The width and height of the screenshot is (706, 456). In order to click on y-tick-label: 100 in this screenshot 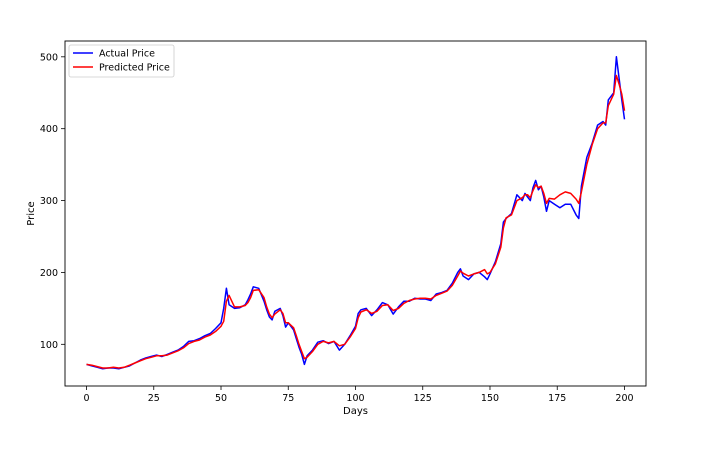, I will do `click(49, 345)`.